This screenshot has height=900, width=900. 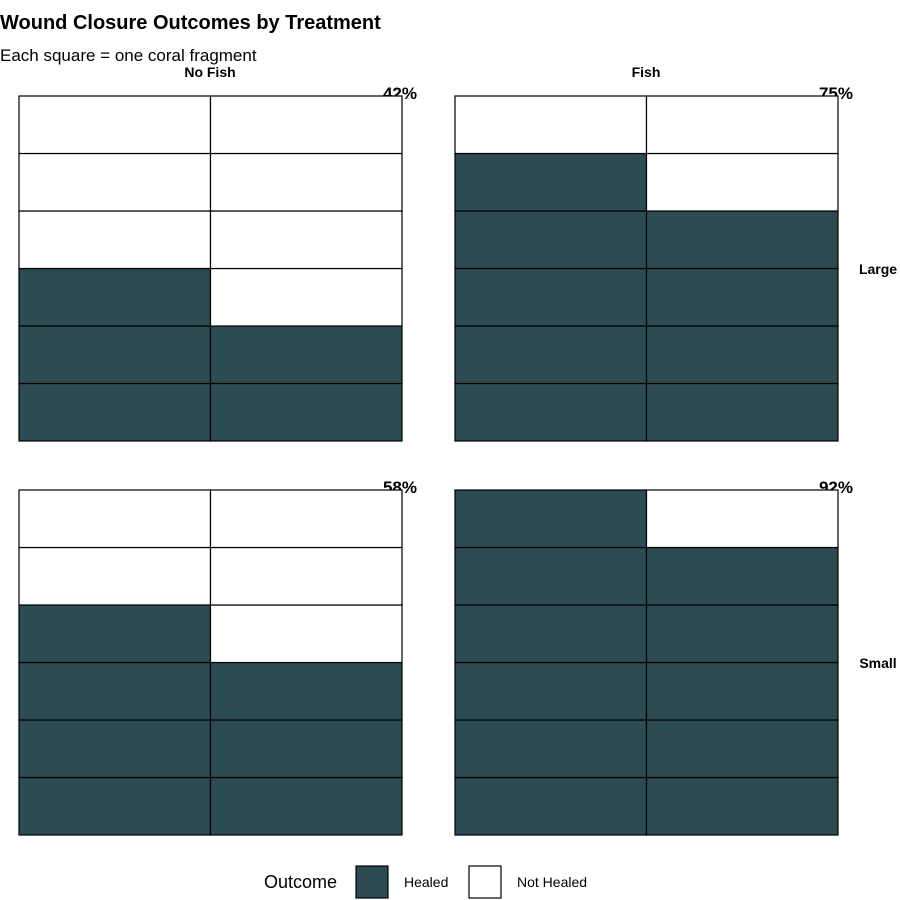 What do you see at coordinates (552, 882) in the screenshot?
I see `legend-label-not-healed: Not Healed` at bounding box center [552, 882].